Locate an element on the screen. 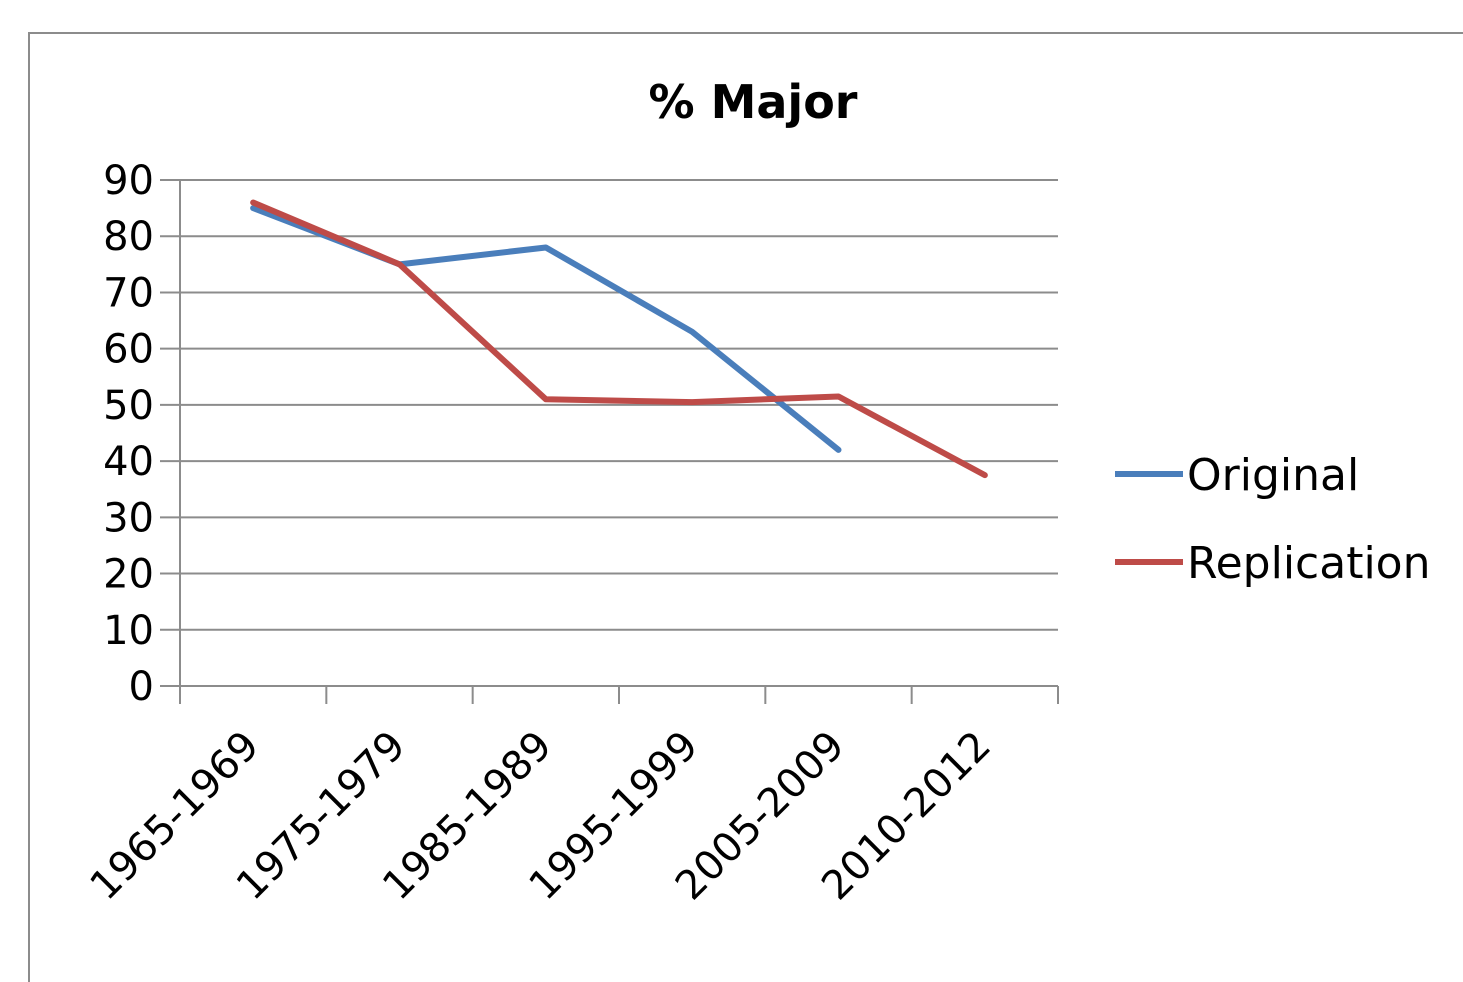 The width and height of the screenshot is (1463, 982). y-tick-label: 20 is located at coordinates (128, 575).